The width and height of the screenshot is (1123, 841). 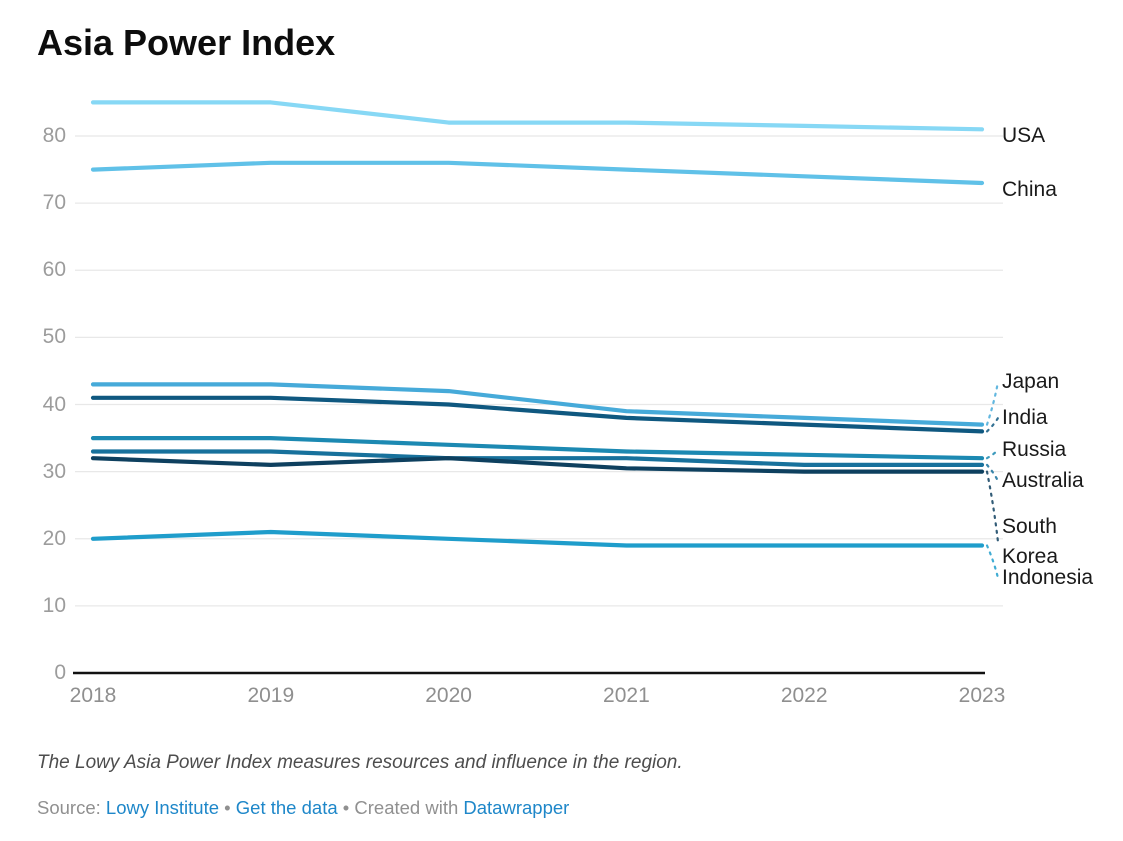 I want to click on series-label-russia: Russia, so click(x=1034, y=449).